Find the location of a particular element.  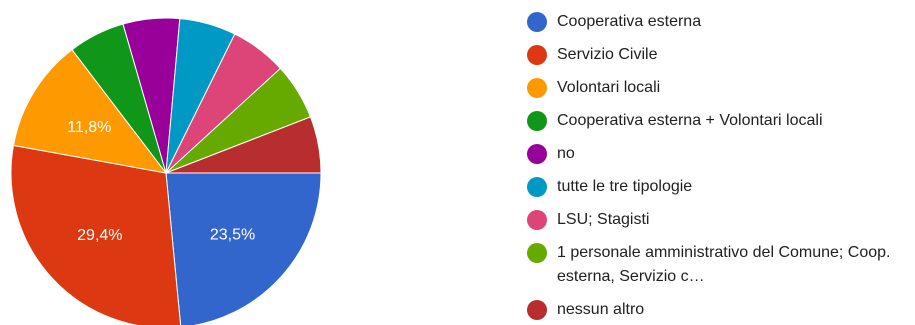

legend-item: tutte le tre tipologie is located at coordinates (721, 187).